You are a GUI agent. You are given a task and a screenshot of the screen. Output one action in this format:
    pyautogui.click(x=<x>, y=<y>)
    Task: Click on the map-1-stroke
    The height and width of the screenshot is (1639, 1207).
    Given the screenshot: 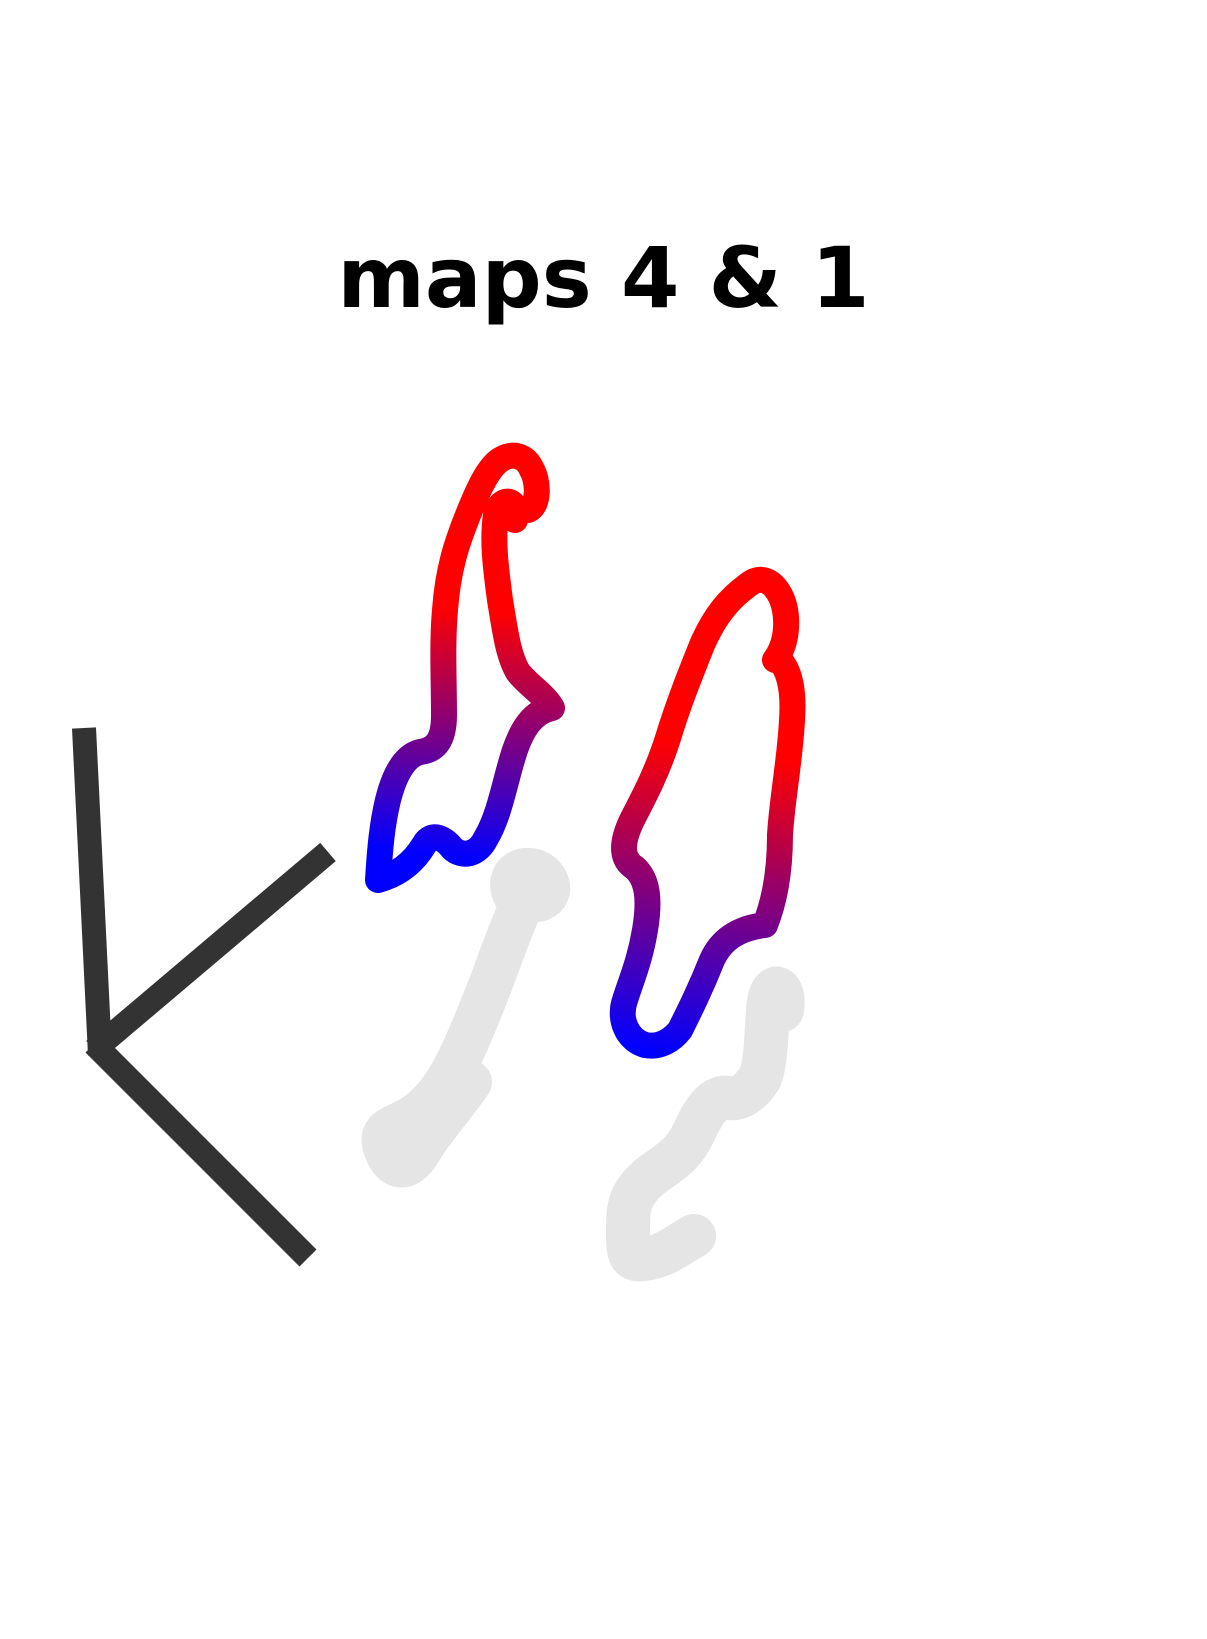 What is the action you would take?
    pyautogui.click(x=707, y=812)
    